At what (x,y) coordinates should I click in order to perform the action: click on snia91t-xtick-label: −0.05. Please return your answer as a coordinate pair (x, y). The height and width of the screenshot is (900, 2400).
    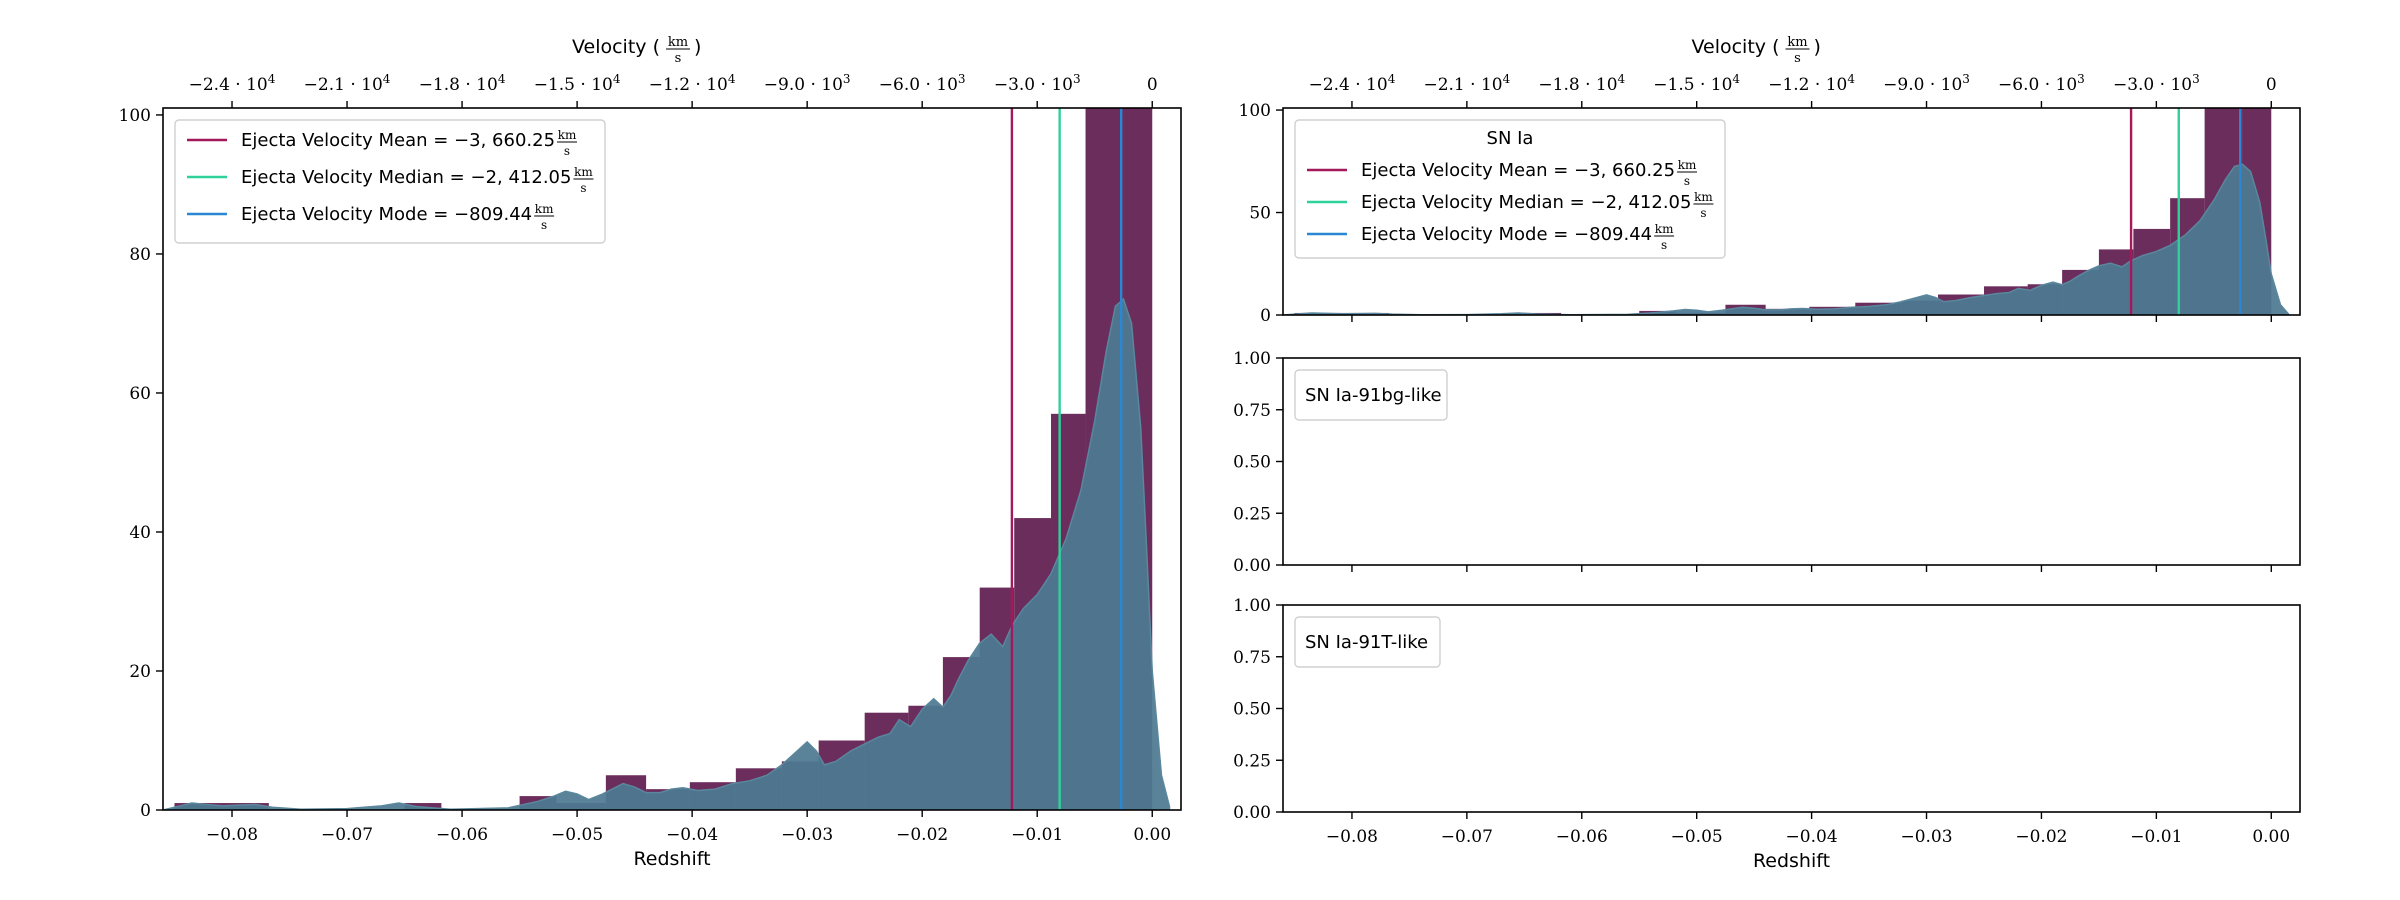
    Looking at the image, I should click on (1697, 837).